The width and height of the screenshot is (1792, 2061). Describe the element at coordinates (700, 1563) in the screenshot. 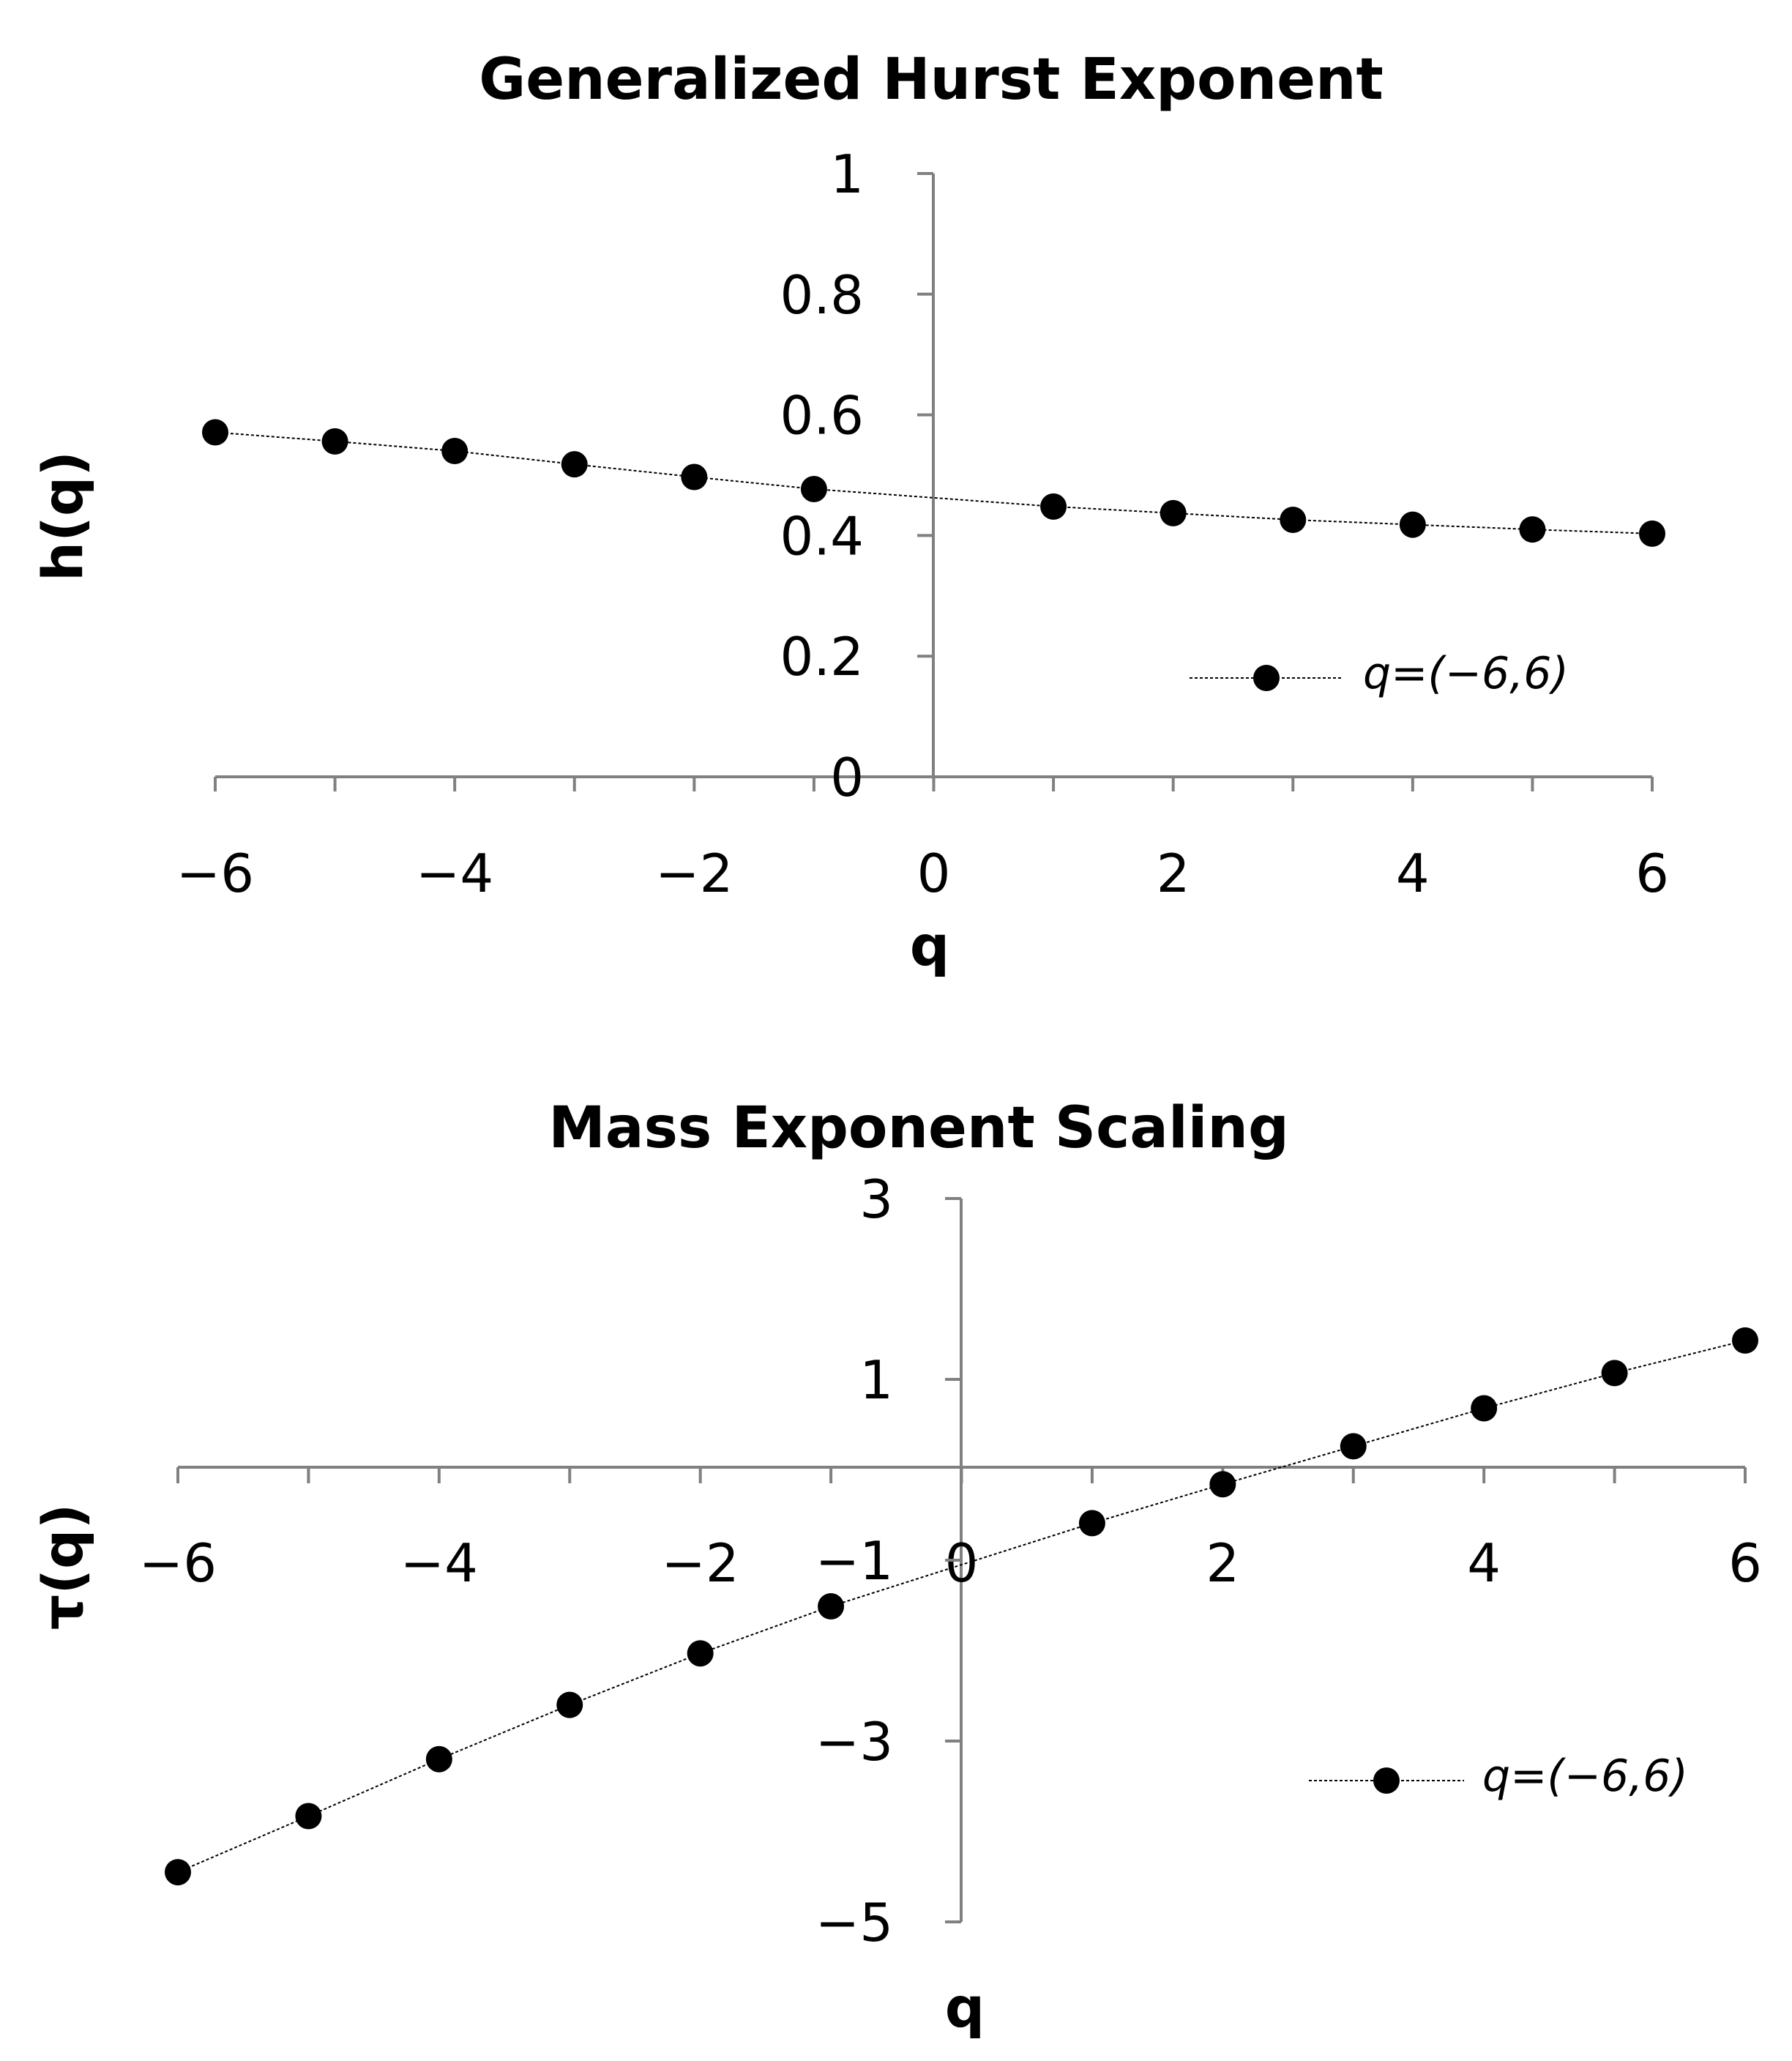

I see `mass-x-tick-label: −2` at that location.